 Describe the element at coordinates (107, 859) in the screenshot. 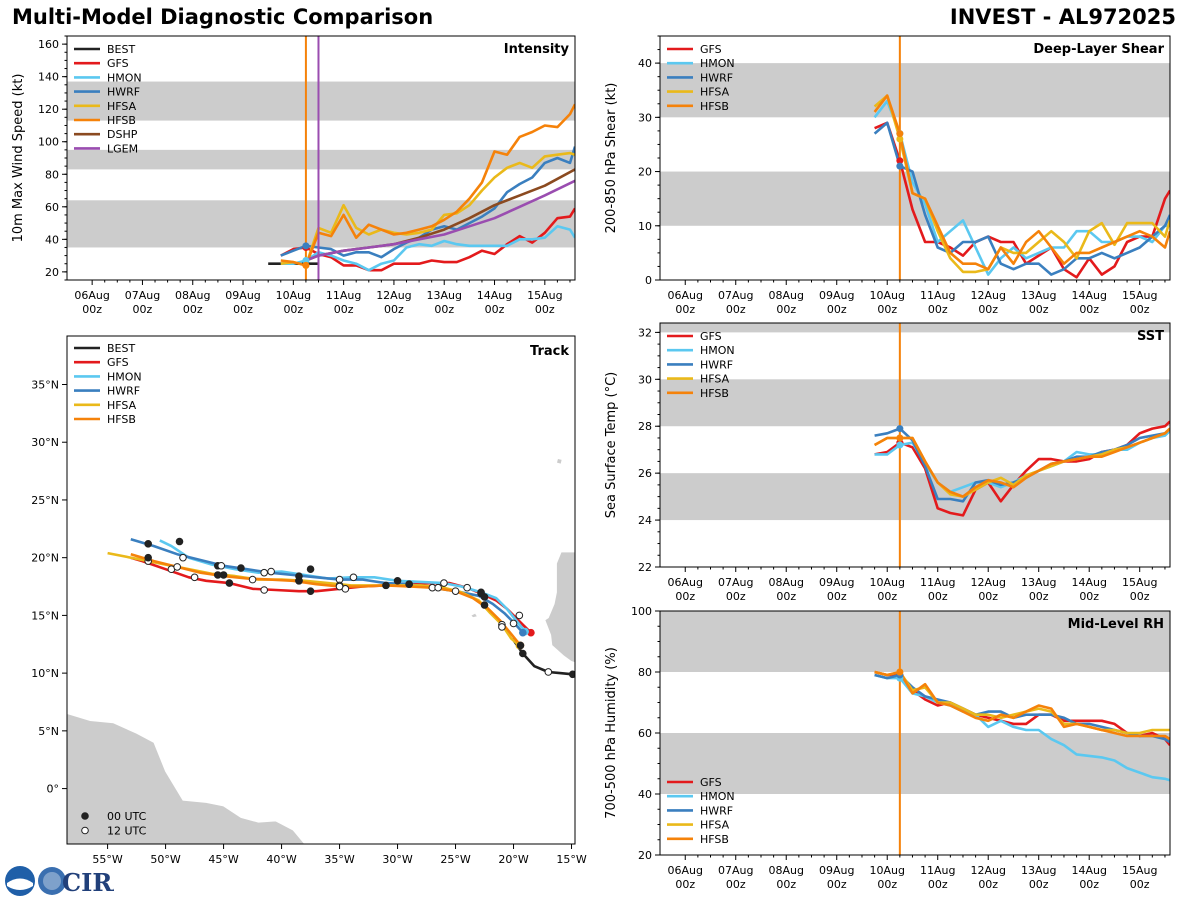

I see `x-tick-label: 55°W` at that location.